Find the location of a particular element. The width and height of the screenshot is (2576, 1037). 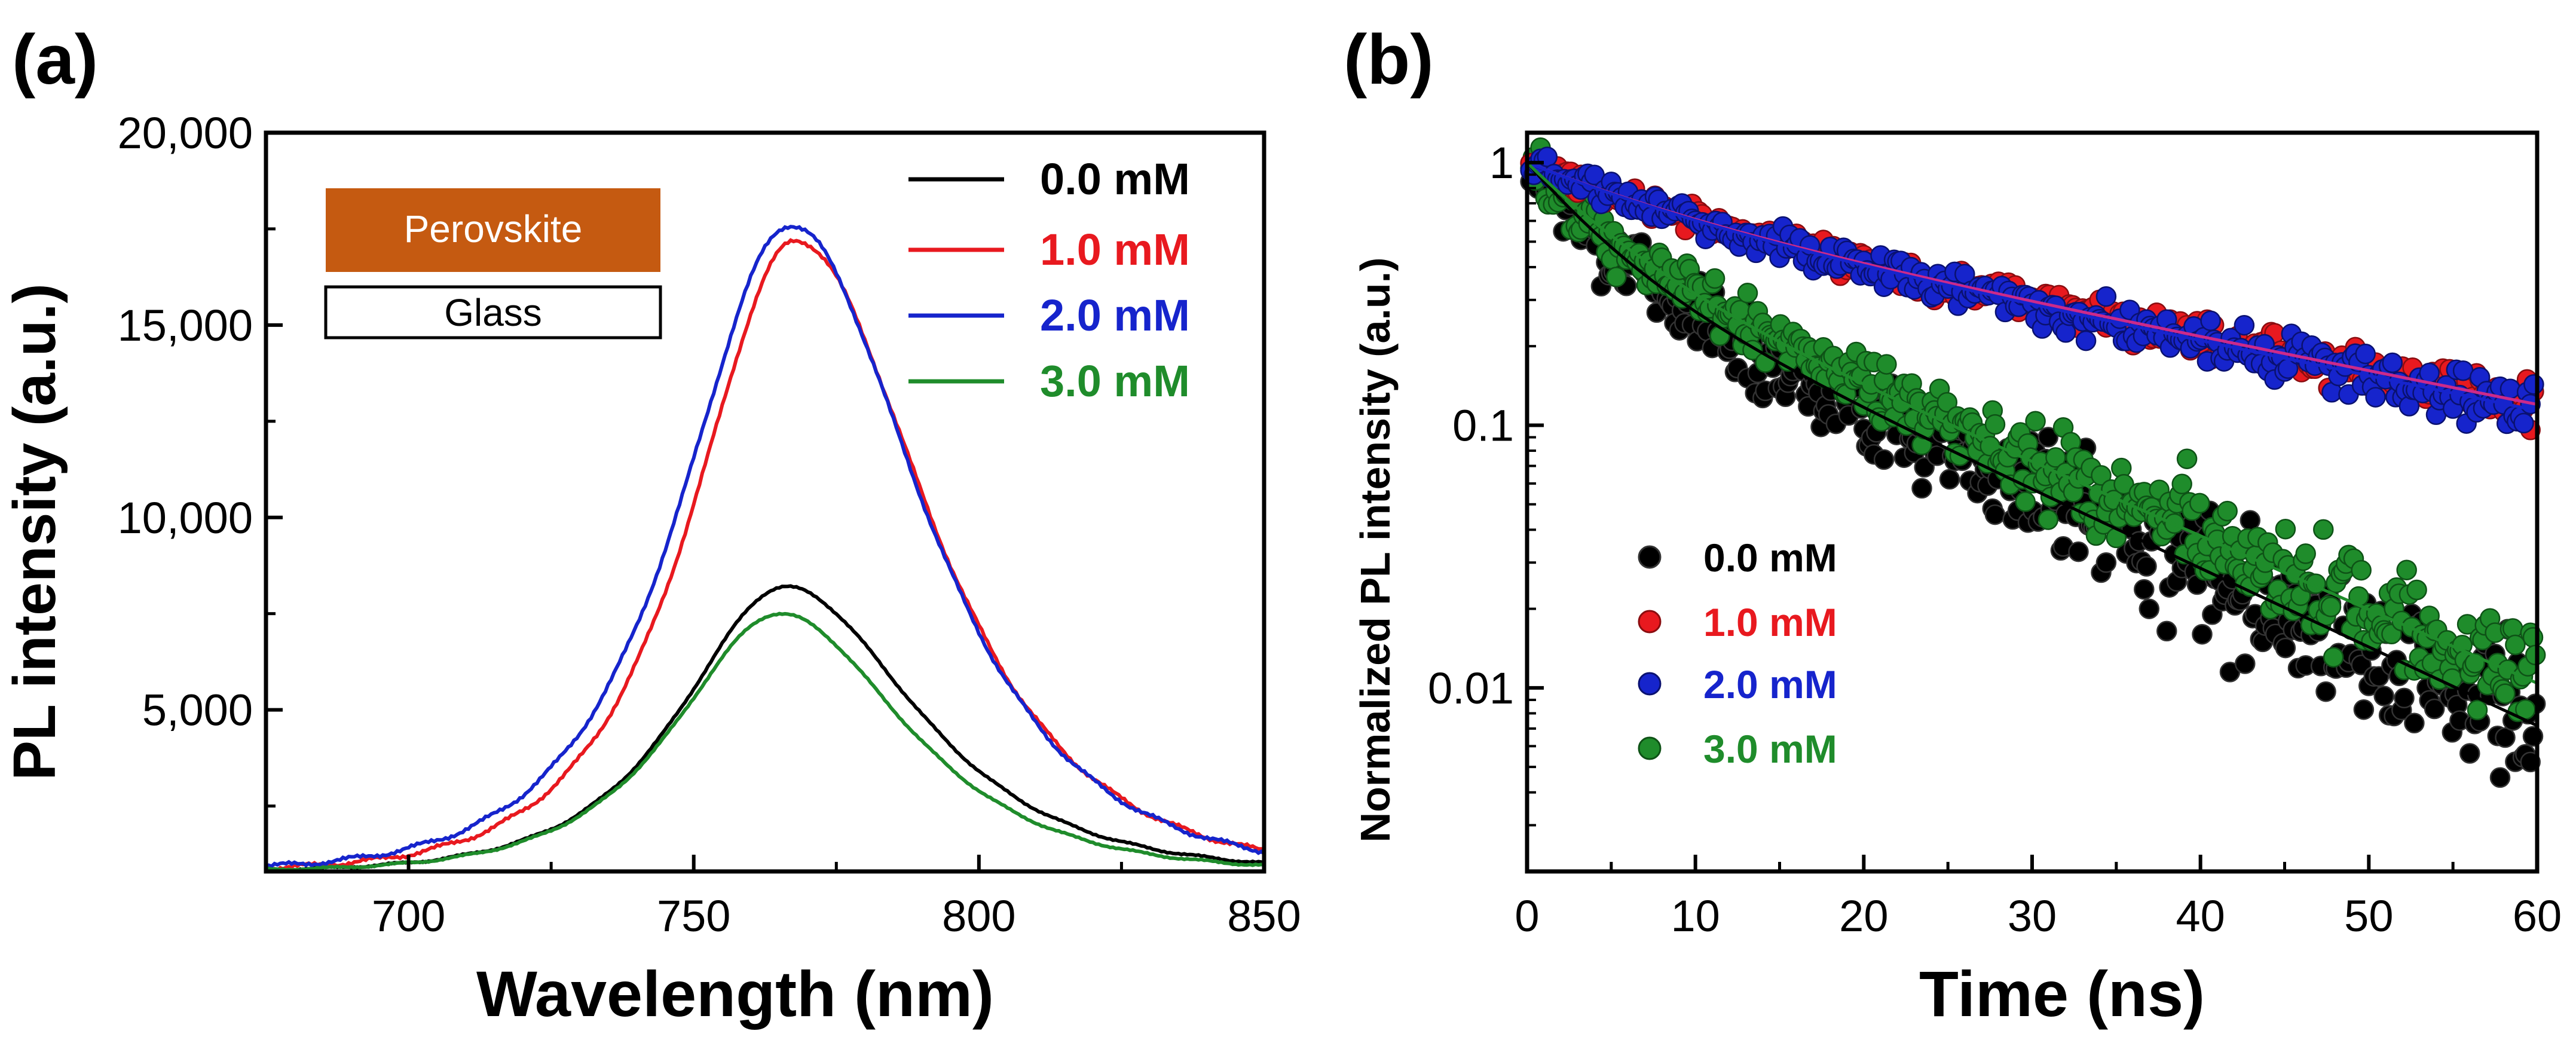

legend-b-label-3: 3.0 mM is located at coordinates (1770, 749).